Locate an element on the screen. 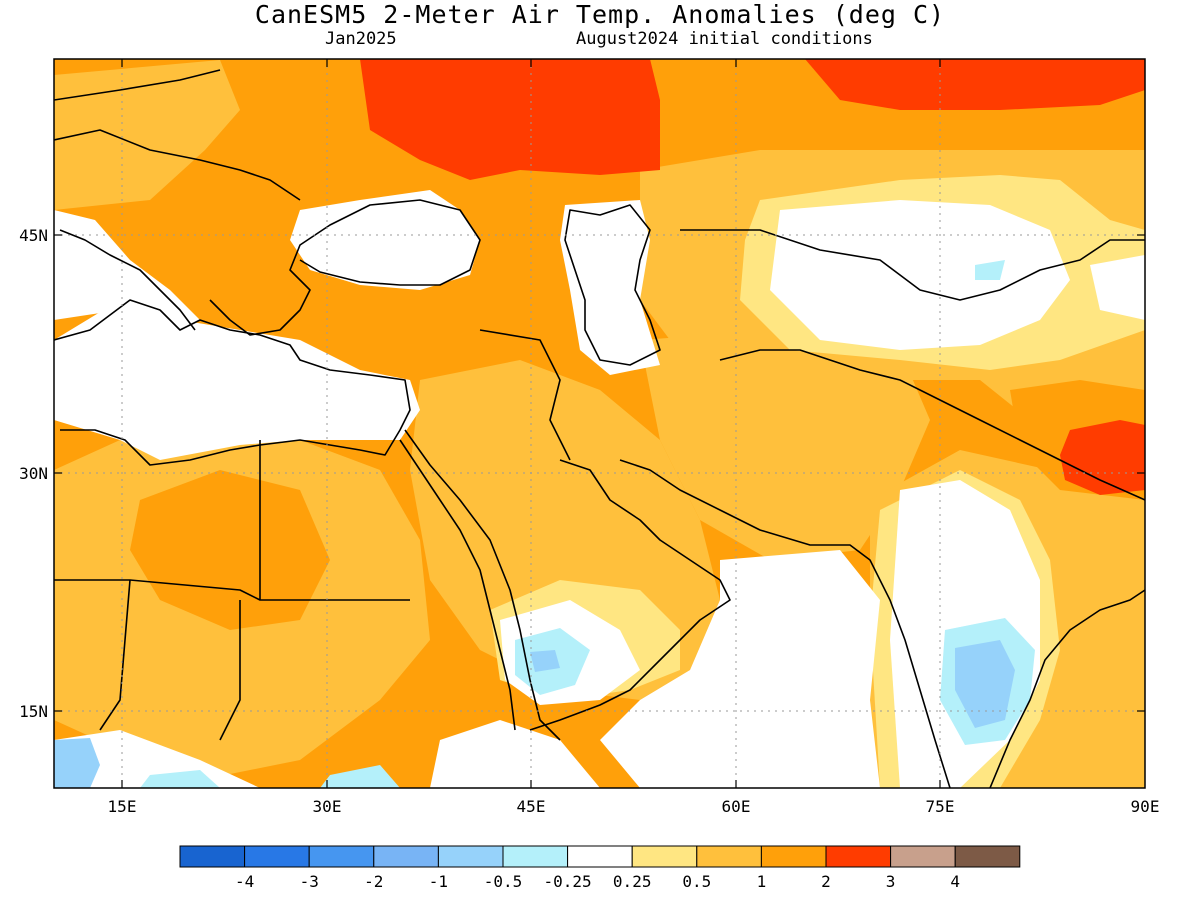 This screenshot has height=900, width=1200. lat-label-15n: 15N is located at coordinates (33, 711).